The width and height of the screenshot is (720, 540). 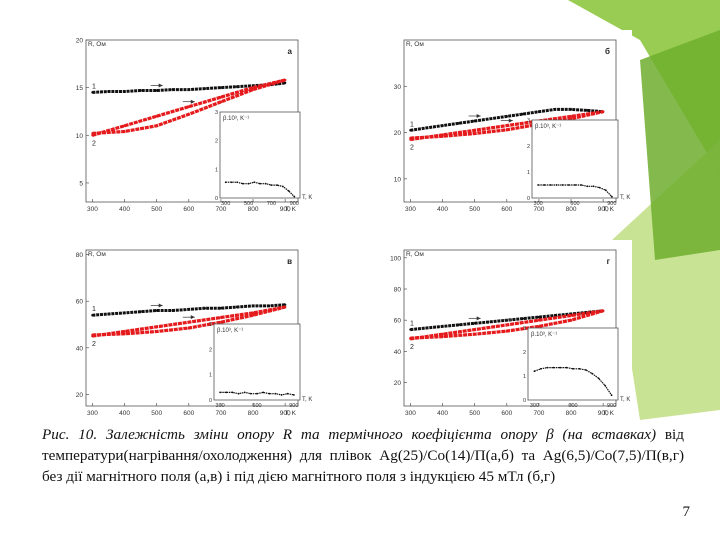 What do you see at coordinates (395, 258) in the screenshot?
I see `y-tick-label: 100` at bounding box center [395, 258].